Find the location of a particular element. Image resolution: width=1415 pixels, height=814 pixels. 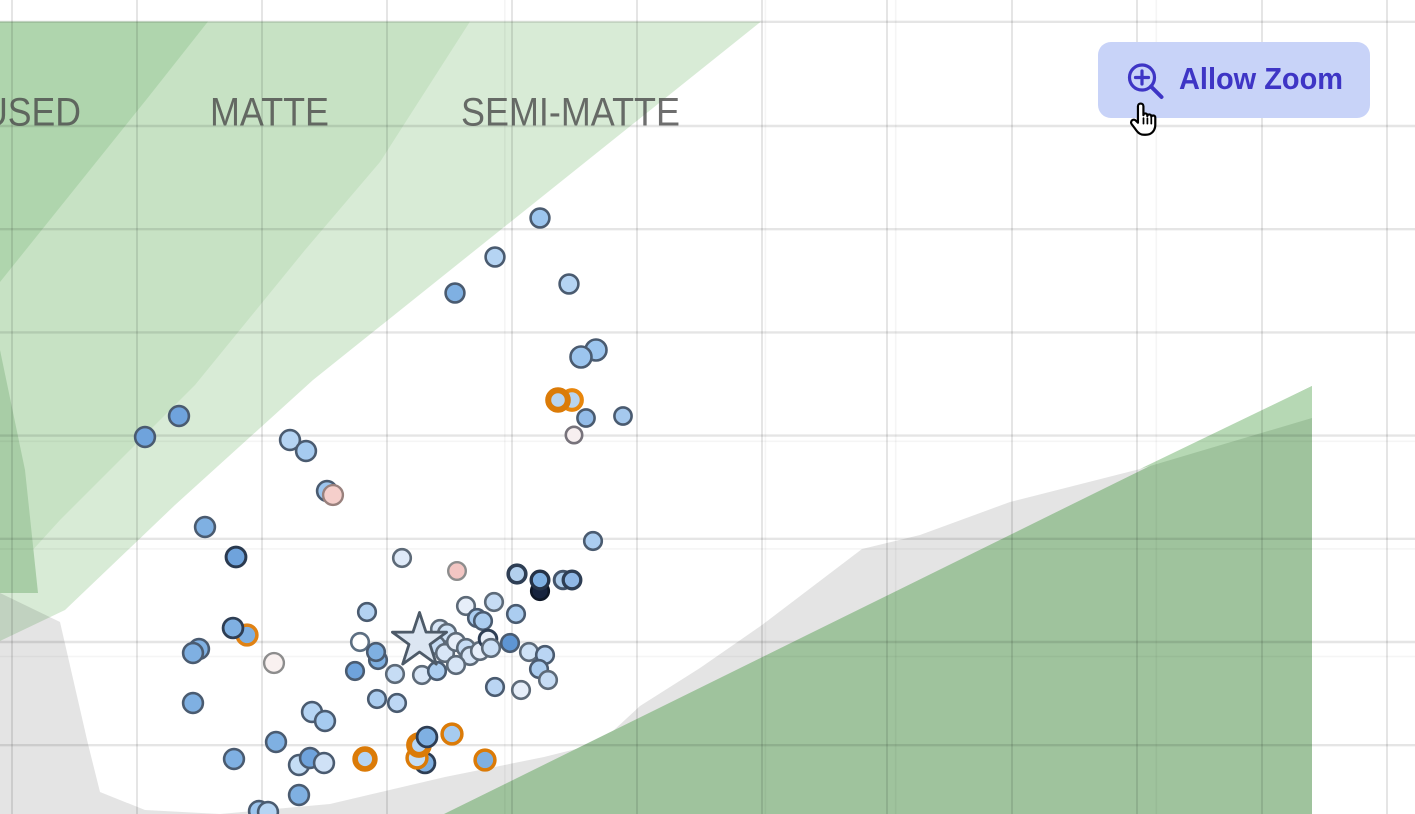

svg-text: Allow Zoom is located at coordinates (1261, 78).